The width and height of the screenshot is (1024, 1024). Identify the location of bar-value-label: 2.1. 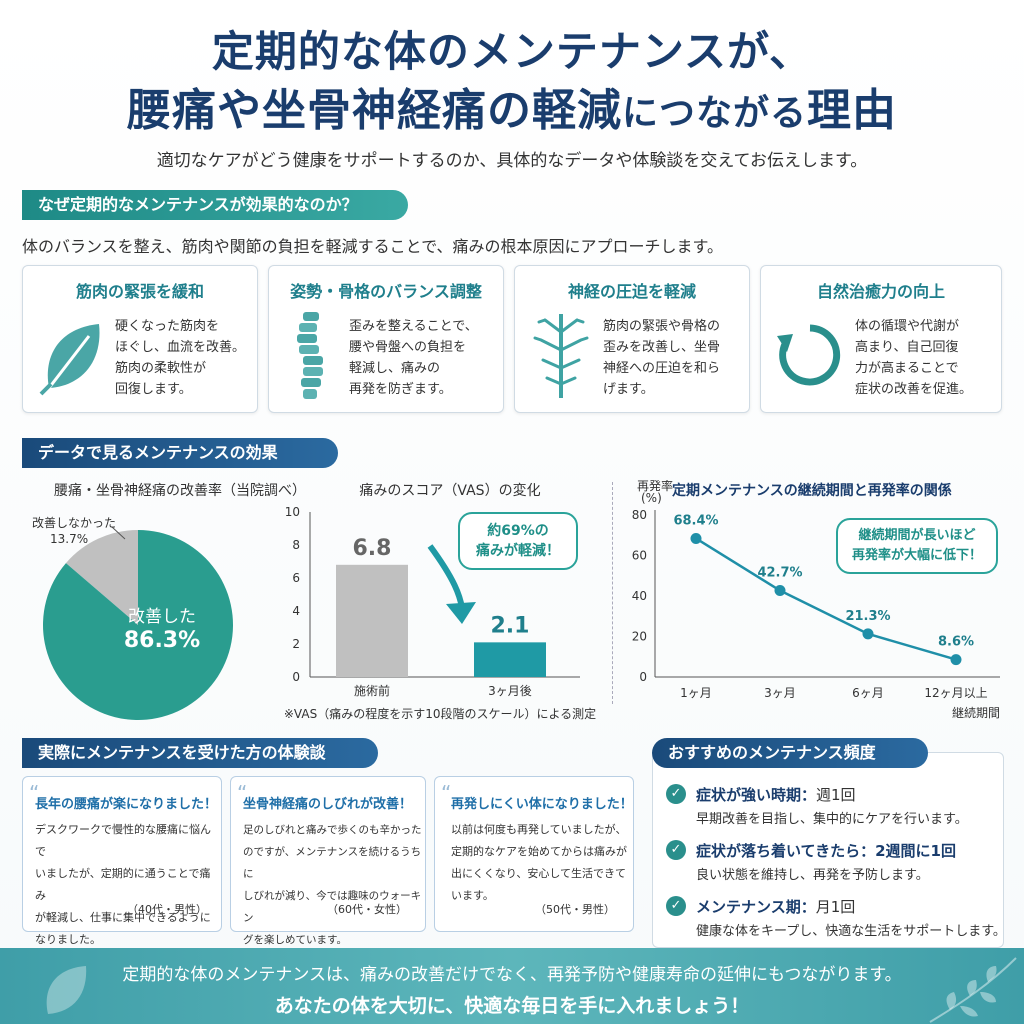
(510, 625).